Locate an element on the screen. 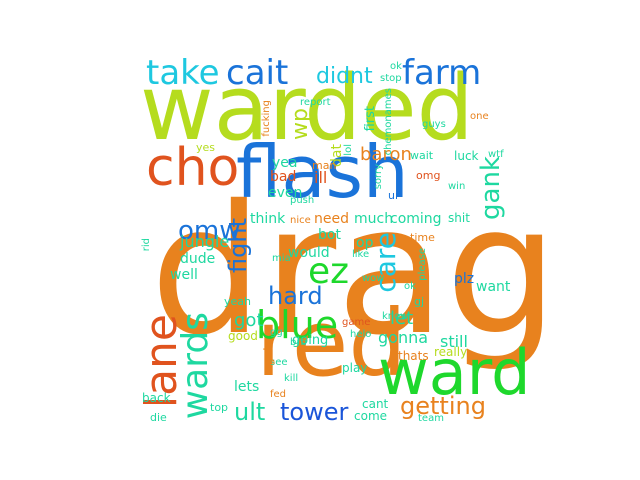 Image resolution: width=640 pixels, height=480 pixels. cloud-word-chemonames: chemonames is located at coordinates (388, 122).